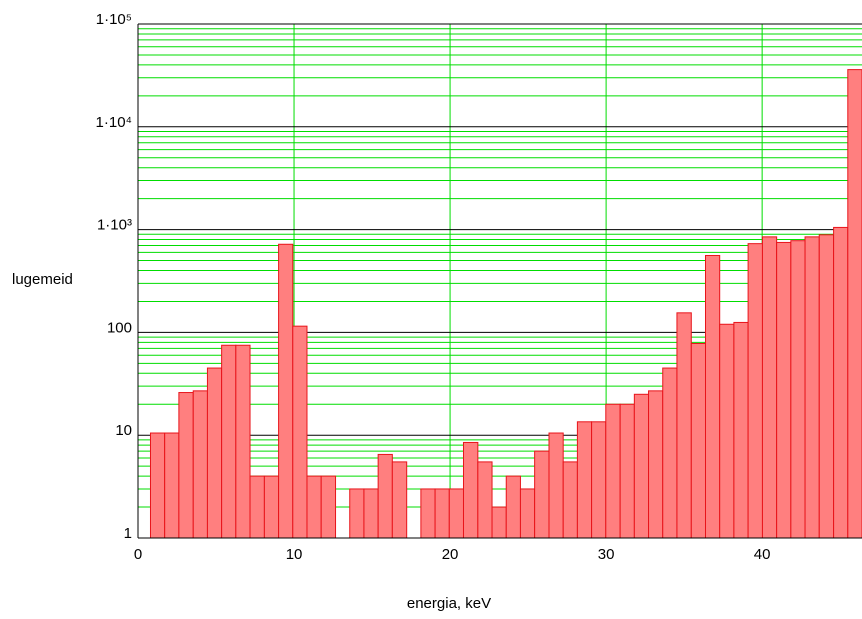 This screenshot has width=862, height=619. Describe the element at coordinates (449, 603) in the screenshot. I see `x-axis-title: energia, keV` at that location.